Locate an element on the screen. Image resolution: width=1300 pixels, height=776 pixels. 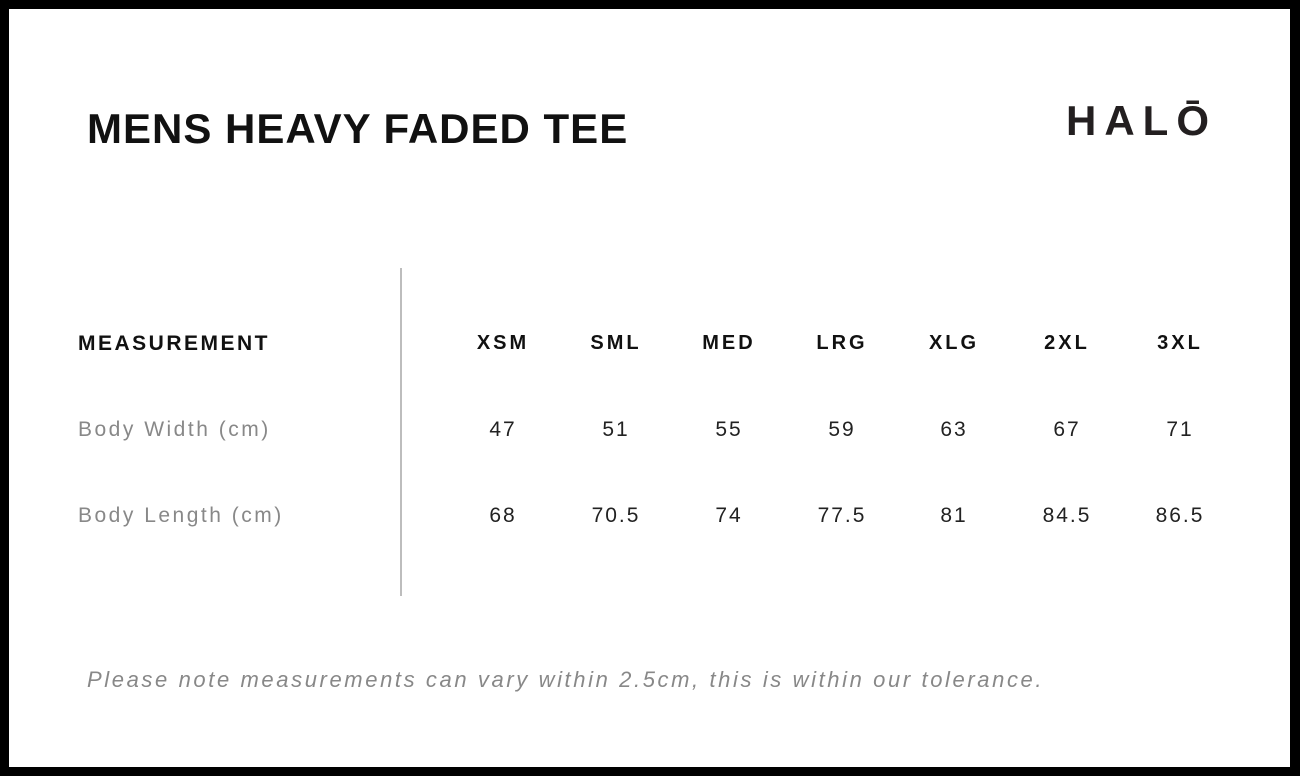
table-cell: 74 is located at coordinates (729, 515).